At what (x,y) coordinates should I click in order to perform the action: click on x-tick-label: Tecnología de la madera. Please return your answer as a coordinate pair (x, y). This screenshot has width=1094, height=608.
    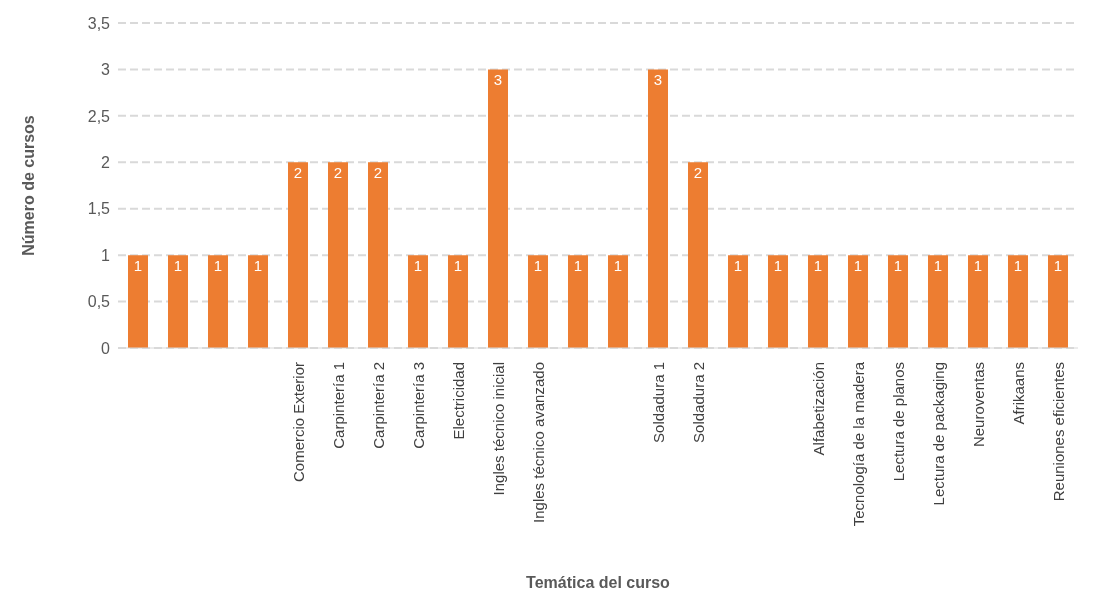
    Looking at the image, I should click on (858, 444).